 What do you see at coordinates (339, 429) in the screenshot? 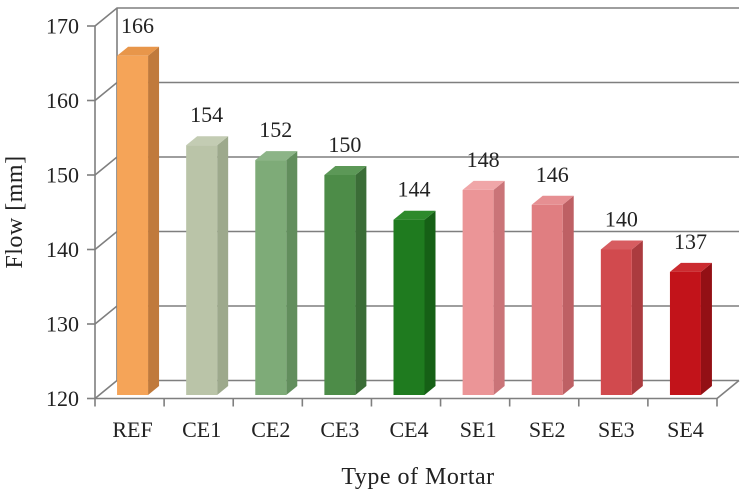
I see `x-tick-label-CE3: CE3` at bounding box center [339, 429].